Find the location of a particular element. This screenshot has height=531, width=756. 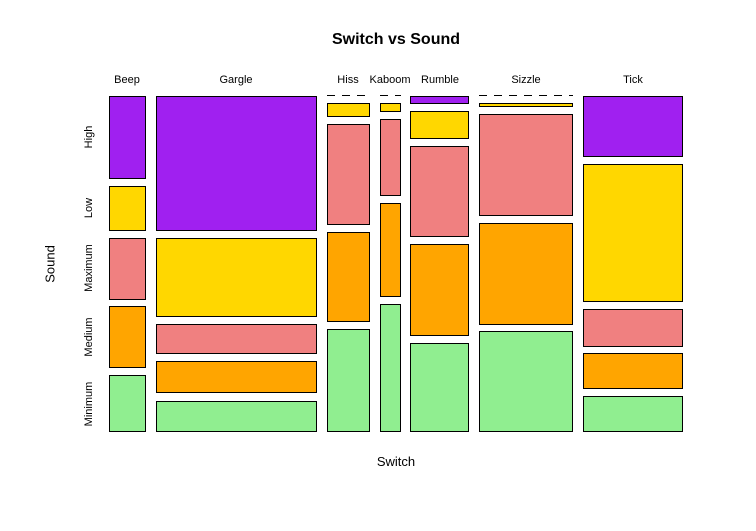

cell-rumble-medium is located at coordinates (439, 290).